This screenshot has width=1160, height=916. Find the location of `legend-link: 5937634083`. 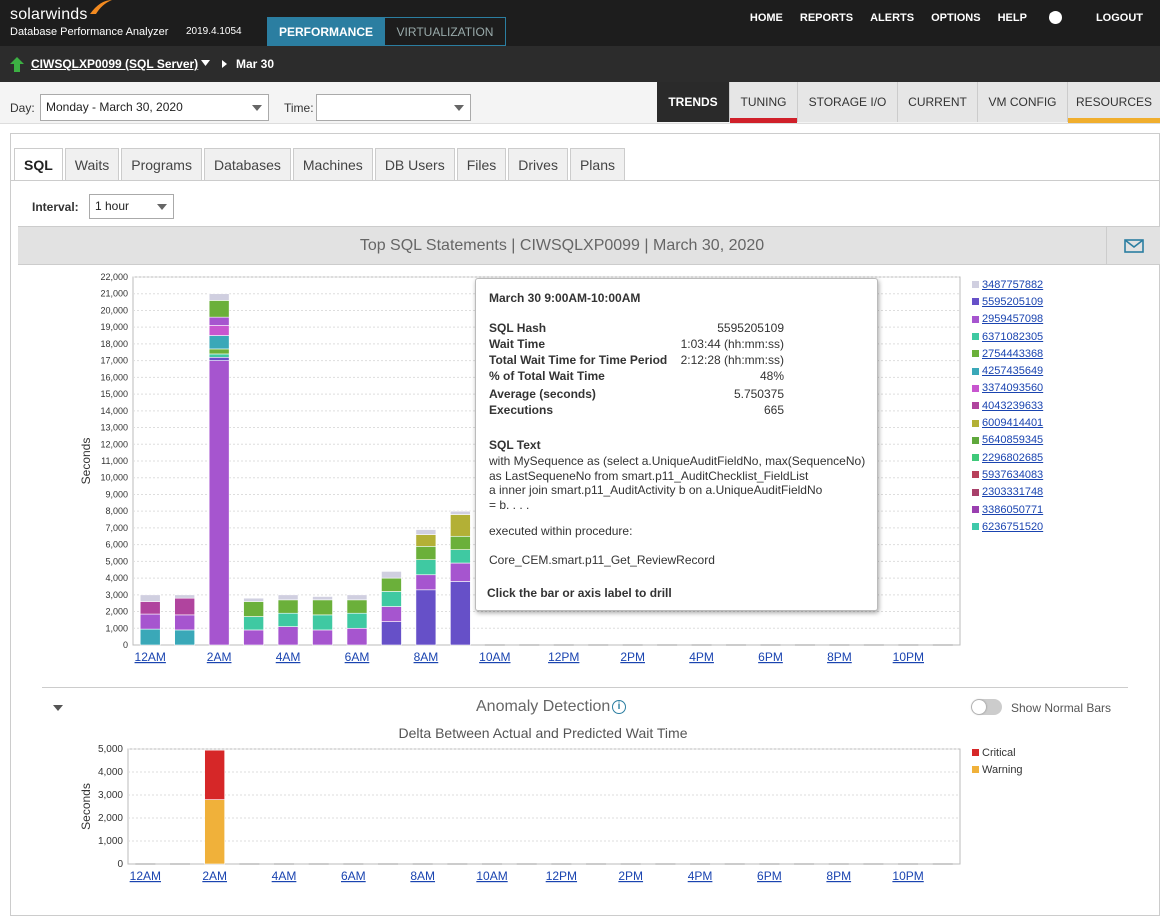

legend-link: 5937634083 is located at coordinates (1013, 474).